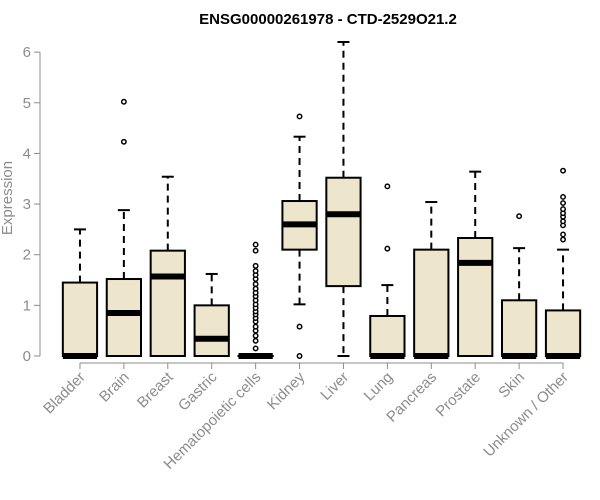 The width and height of the screenshot is (600, 500). I want to click on x-tick-label: Prostate, so click(459, 395).